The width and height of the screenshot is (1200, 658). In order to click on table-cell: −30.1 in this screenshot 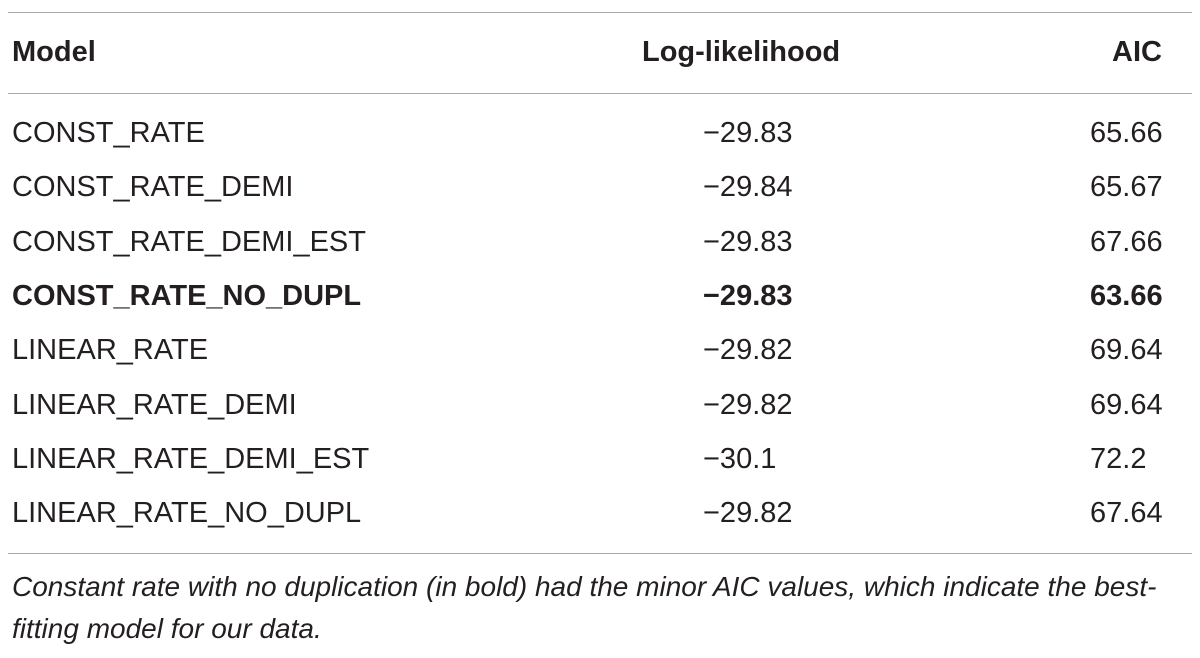, I will do `click(740, 458)`.